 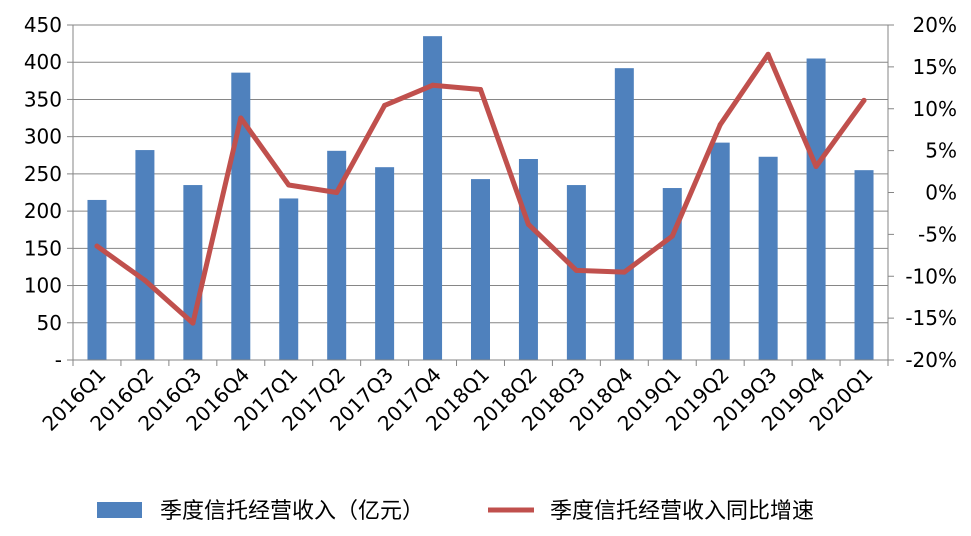 I want to click on line-point-2019Q2, so click(x=720, y=125).